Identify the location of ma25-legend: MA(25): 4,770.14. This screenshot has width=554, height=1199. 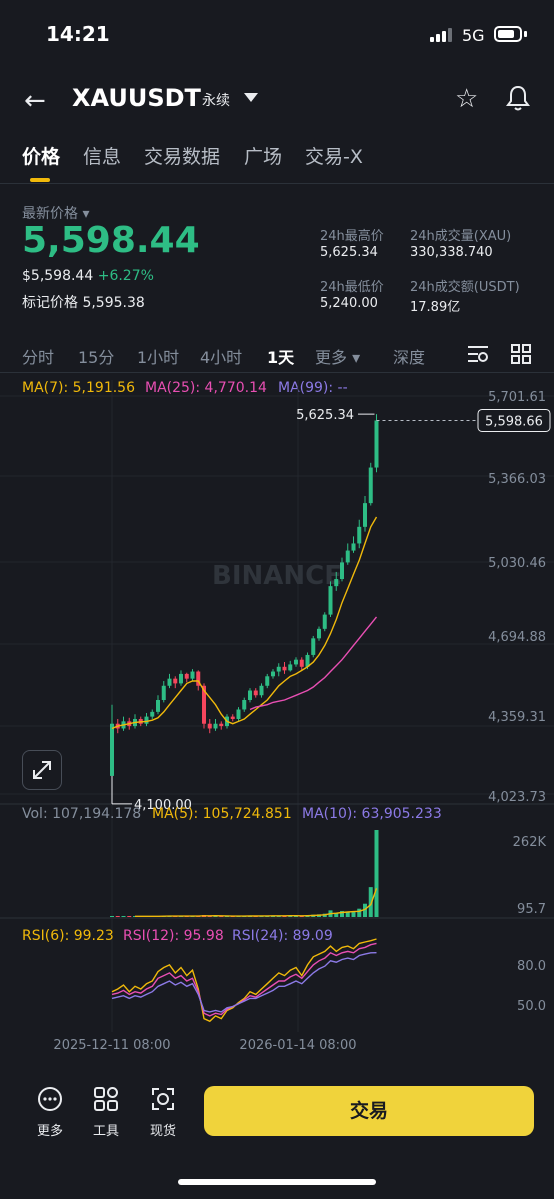
(206, 388).